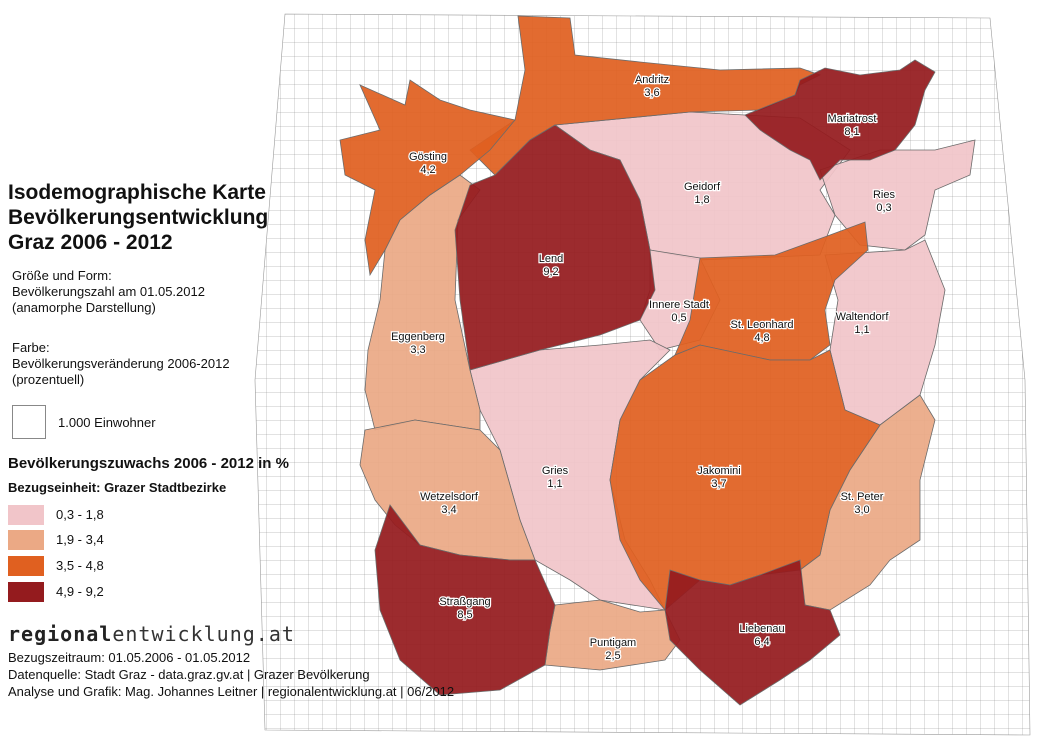 This screenshot has height=748, width=1044. What do you see at coordinates (678, 318) in the screenshot?
I see `district-value-innere-stadt: 0,5` at bounding box center [678, 318].